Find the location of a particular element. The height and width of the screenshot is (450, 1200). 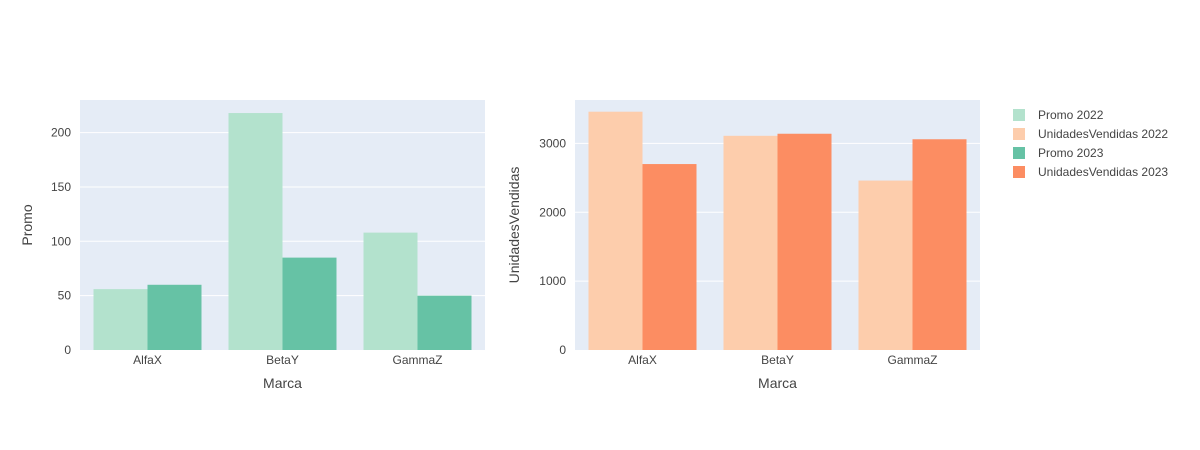

unidades-y-axis-title: UnidadesVendidas is located at coordinates (514, 225).